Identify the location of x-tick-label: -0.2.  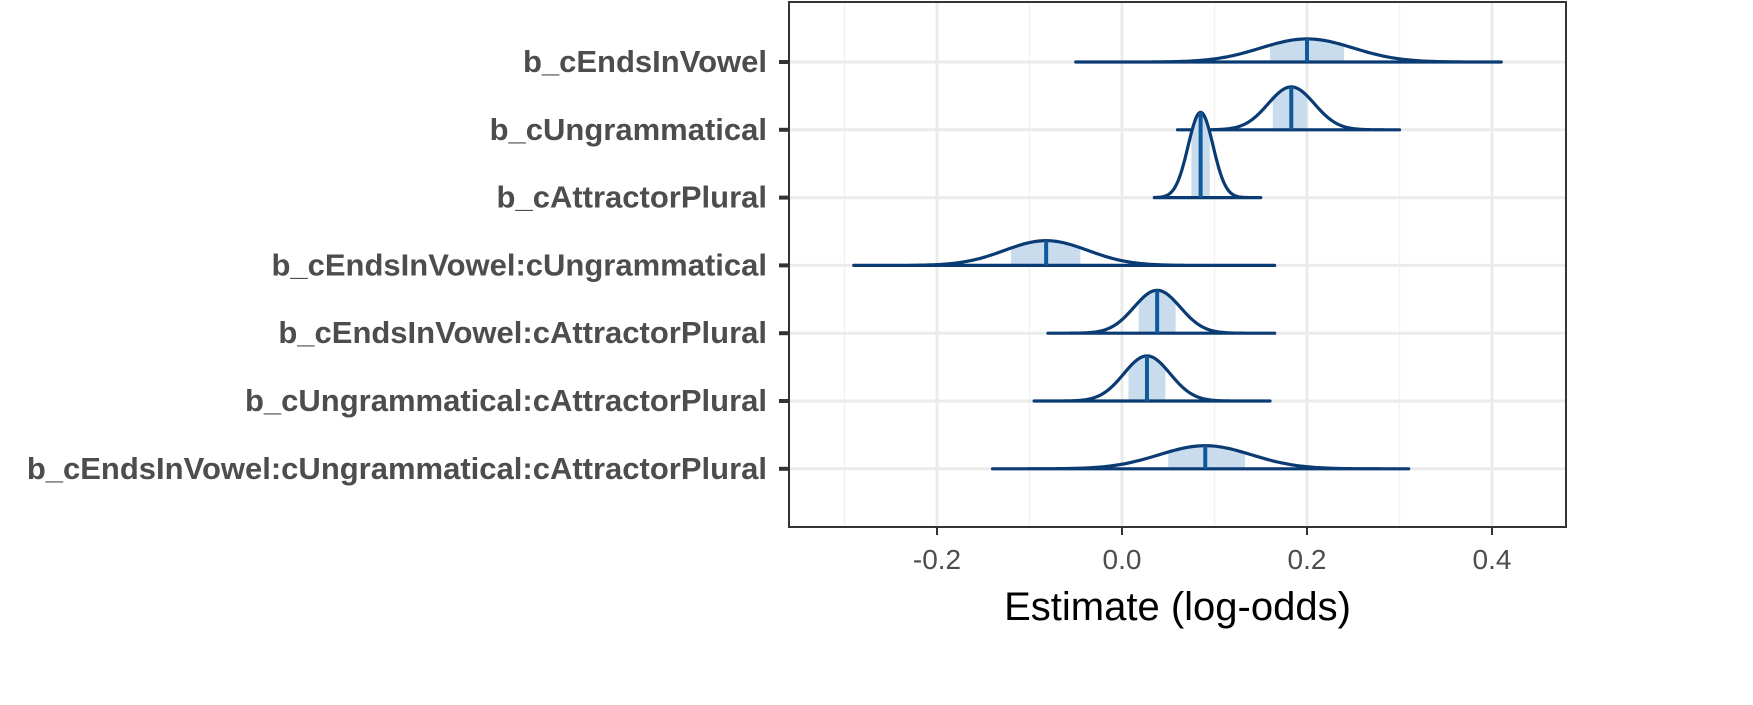
(937, 559).